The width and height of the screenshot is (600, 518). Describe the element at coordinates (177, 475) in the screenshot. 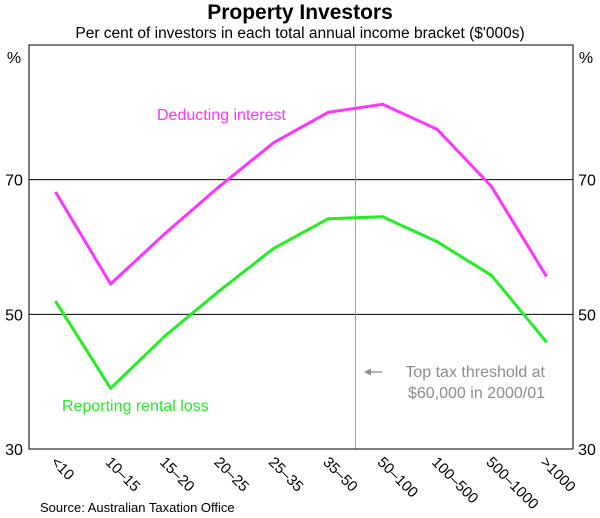

I see `x-tick-15-20: 15–20` at that location.